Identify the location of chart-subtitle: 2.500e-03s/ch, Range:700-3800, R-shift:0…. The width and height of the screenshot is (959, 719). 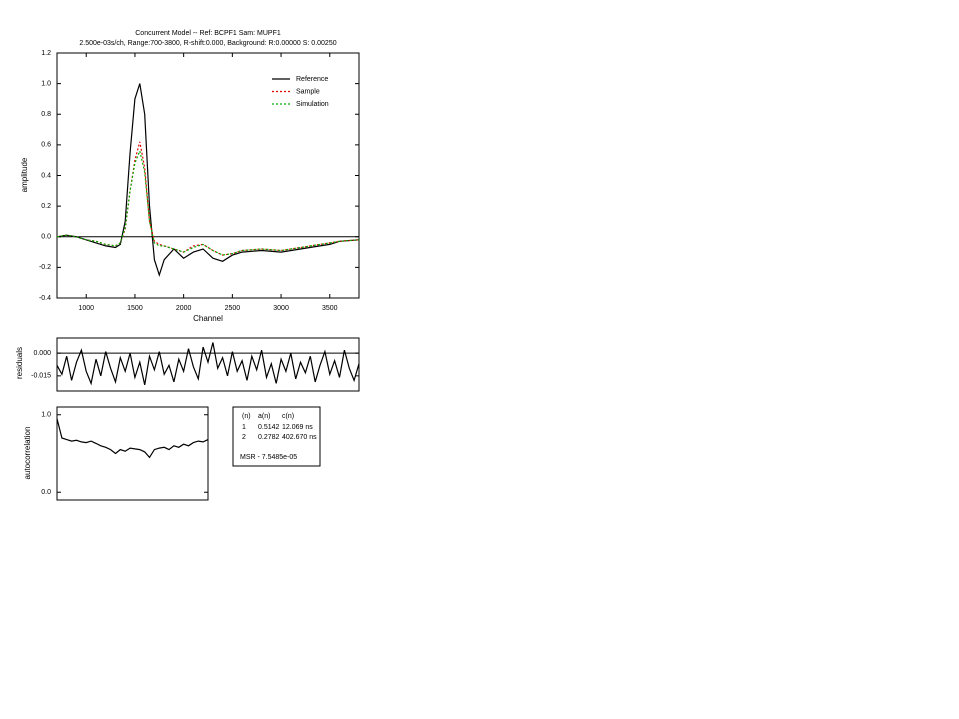
(207, 43).